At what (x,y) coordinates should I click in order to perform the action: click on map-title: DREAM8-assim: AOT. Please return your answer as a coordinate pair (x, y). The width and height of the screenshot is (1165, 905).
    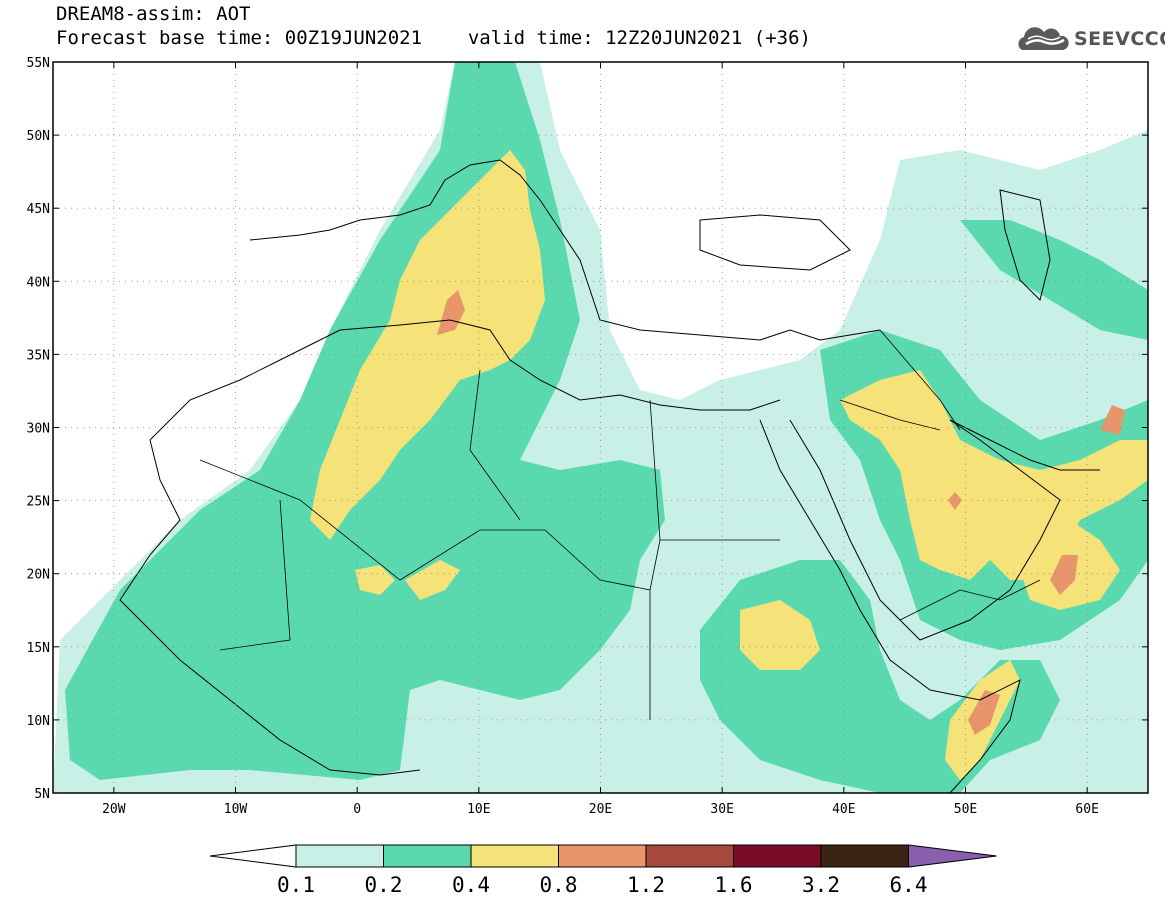
    Looking at the image, I should click on (153, 14).